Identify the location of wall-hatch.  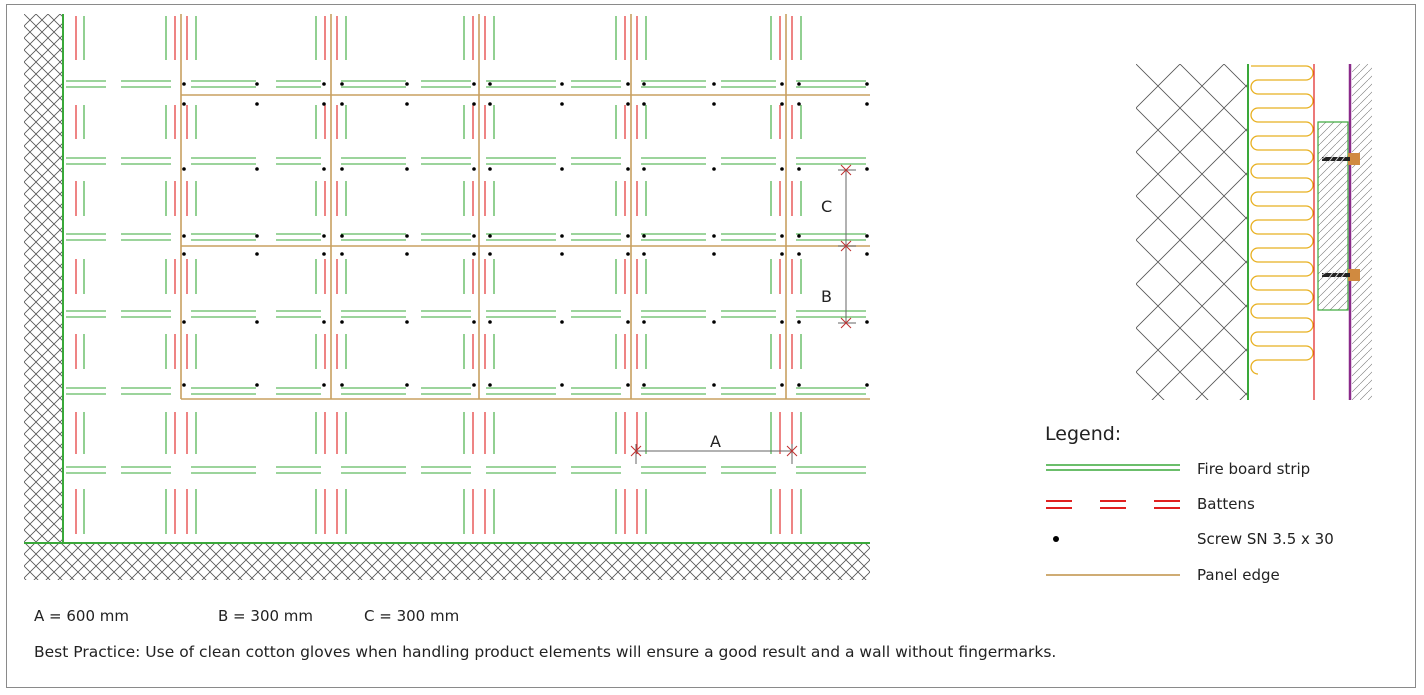
(1192, 232).